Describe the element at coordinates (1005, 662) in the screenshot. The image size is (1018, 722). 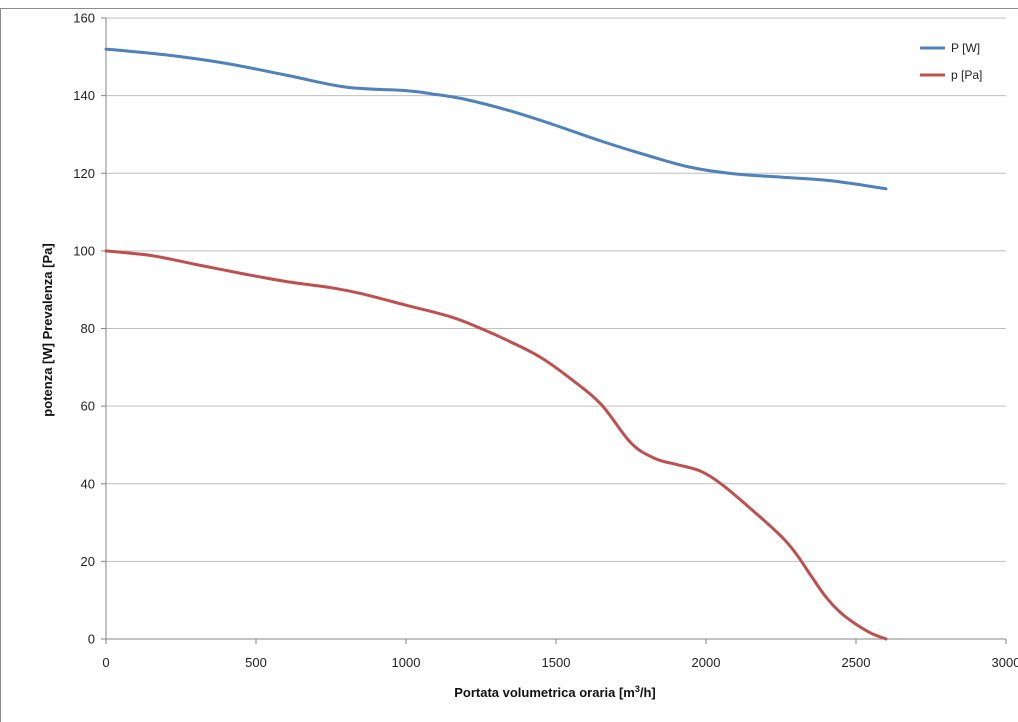
I see `x-tick-label: 3000` at that location.